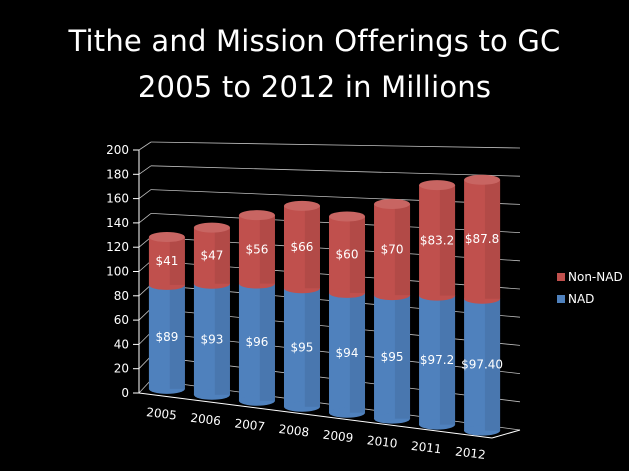  What do you see at coordinates (482, 365) in the screenshot?
I see `data-label-nad: $97.40` at bounding box center [482, 365].